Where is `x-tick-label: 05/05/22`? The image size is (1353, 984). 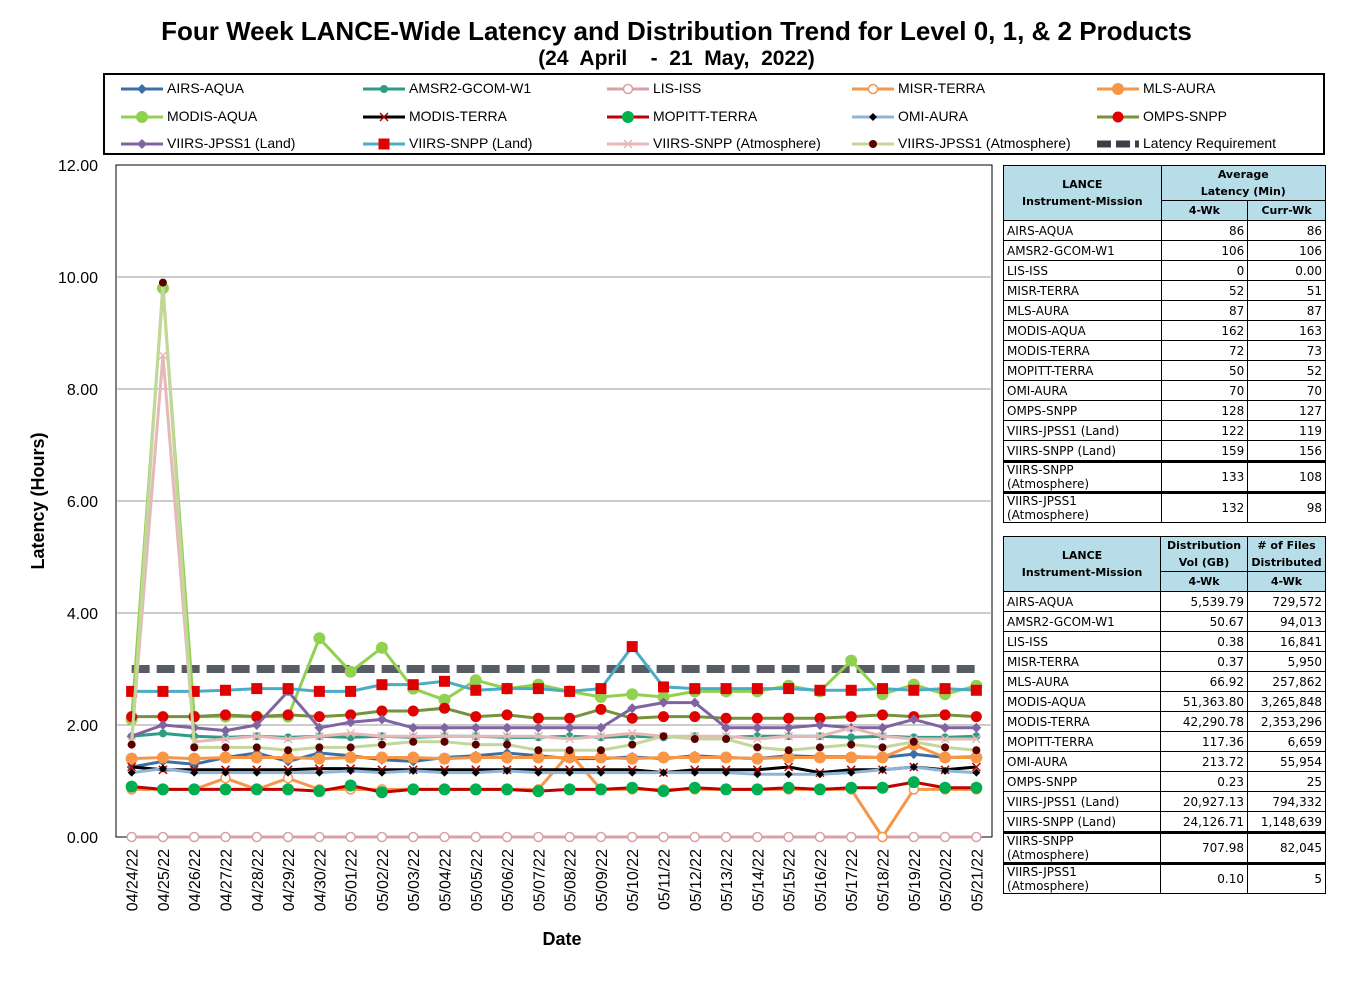 x-tick-label: 05/05/22 is located at coordinates (477, 880).